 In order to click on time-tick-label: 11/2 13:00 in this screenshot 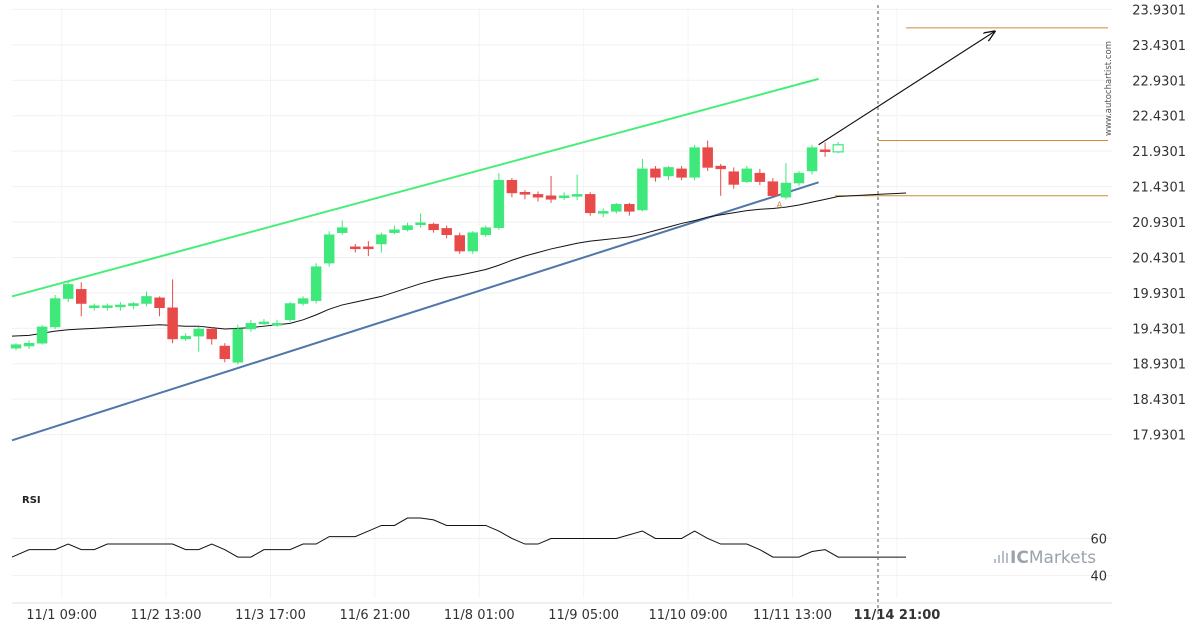, I will do `click(166, 615)`.